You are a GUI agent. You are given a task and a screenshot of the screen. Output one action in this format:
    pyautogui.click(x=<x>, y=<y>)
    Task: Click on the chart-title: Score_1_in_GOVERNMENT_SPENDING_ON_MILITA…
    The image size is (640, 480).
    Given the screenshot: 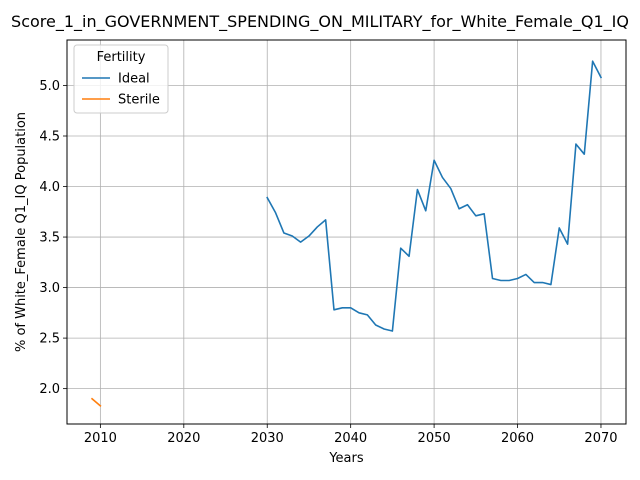 What is the action you would take?
    pyautogui.click(x=320, y=22)
    